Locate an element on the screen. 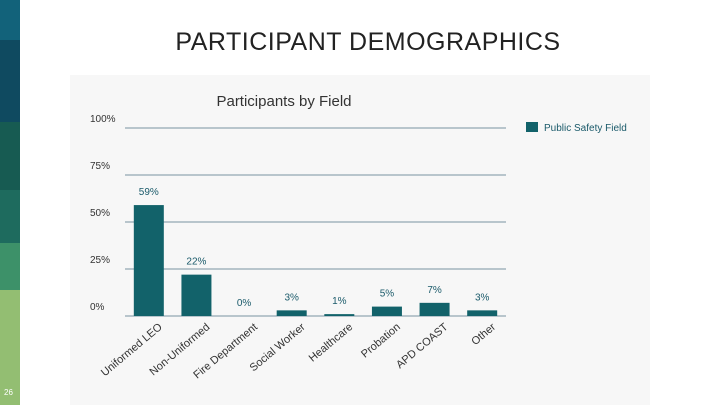 The height and width of the screenshot is (410, 720). data-label: 22% is located at coordinates (196, 262).